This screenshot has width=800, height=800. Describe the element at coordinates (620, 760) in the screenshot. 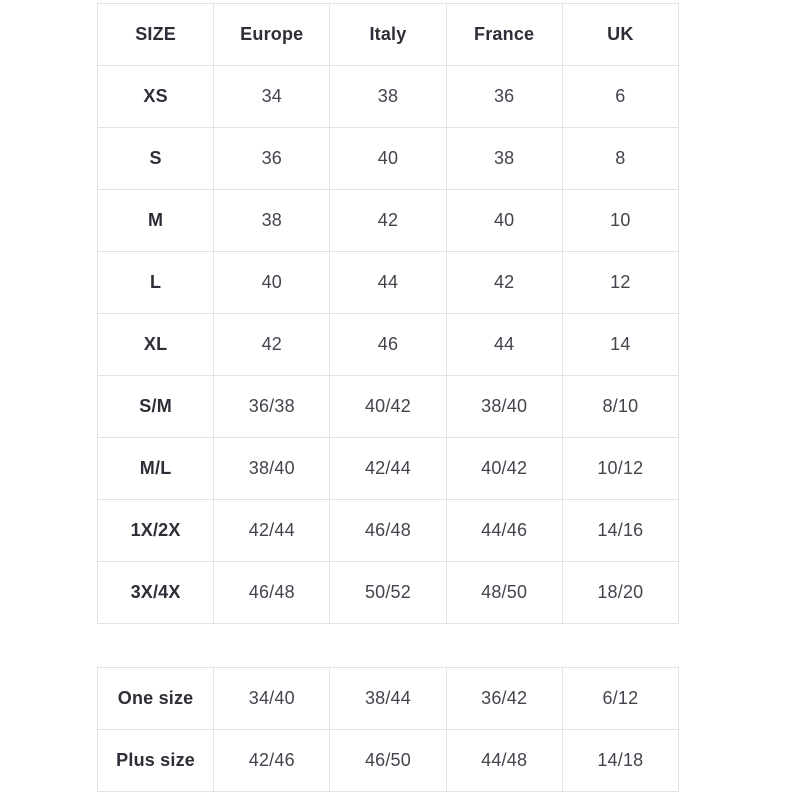

I see `size-value-cell: 14/18` at that location.